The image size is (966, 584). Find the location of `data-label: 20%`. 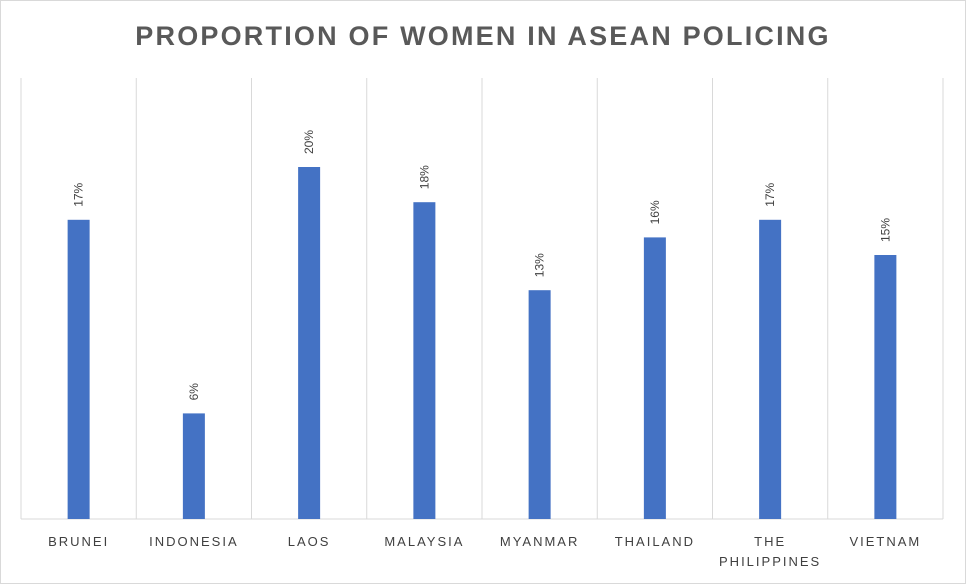

data-label: 20% is located at coordinates (309, 142).